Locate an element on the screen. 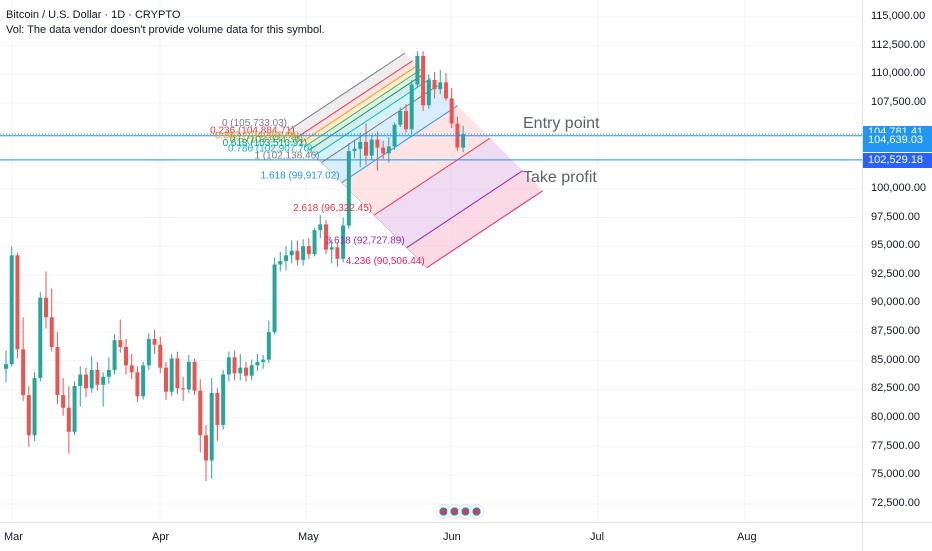 This screenshot has width=932, height=551. price-tick: 90,000.00 is located at coordinates (895, 302).